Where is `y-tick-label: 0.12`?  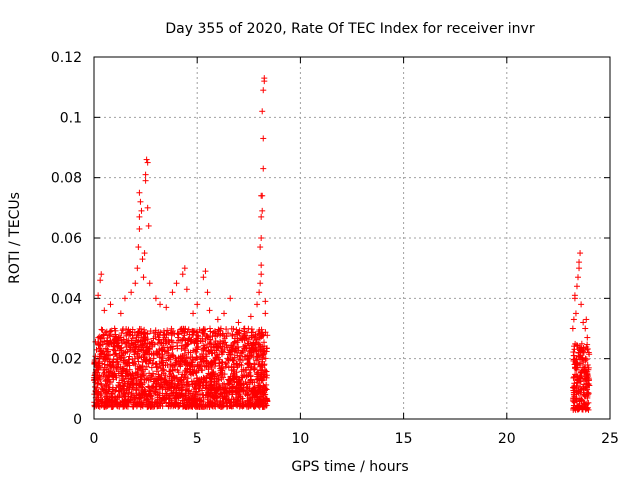
y-tick-label: 0.12 is located at coordinates (66, 58).